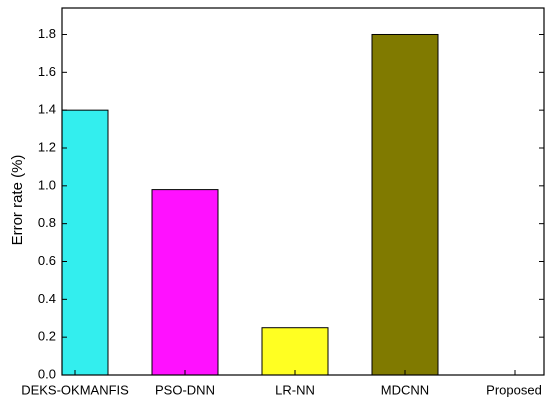  What do you see at coordinates (295, 389) in the screenshot?
I see `x-tick-label: LR-NN` at bounding box center [295, 389].